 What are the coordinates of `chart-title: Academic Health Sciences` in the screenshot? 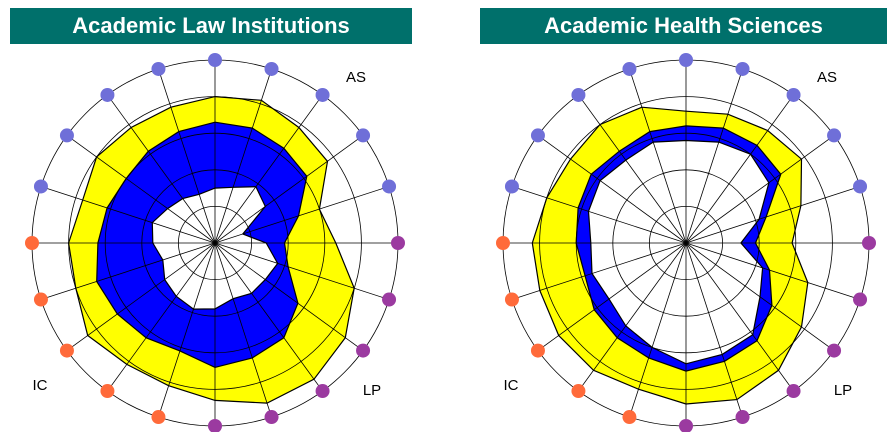 It's located at (683, 25).